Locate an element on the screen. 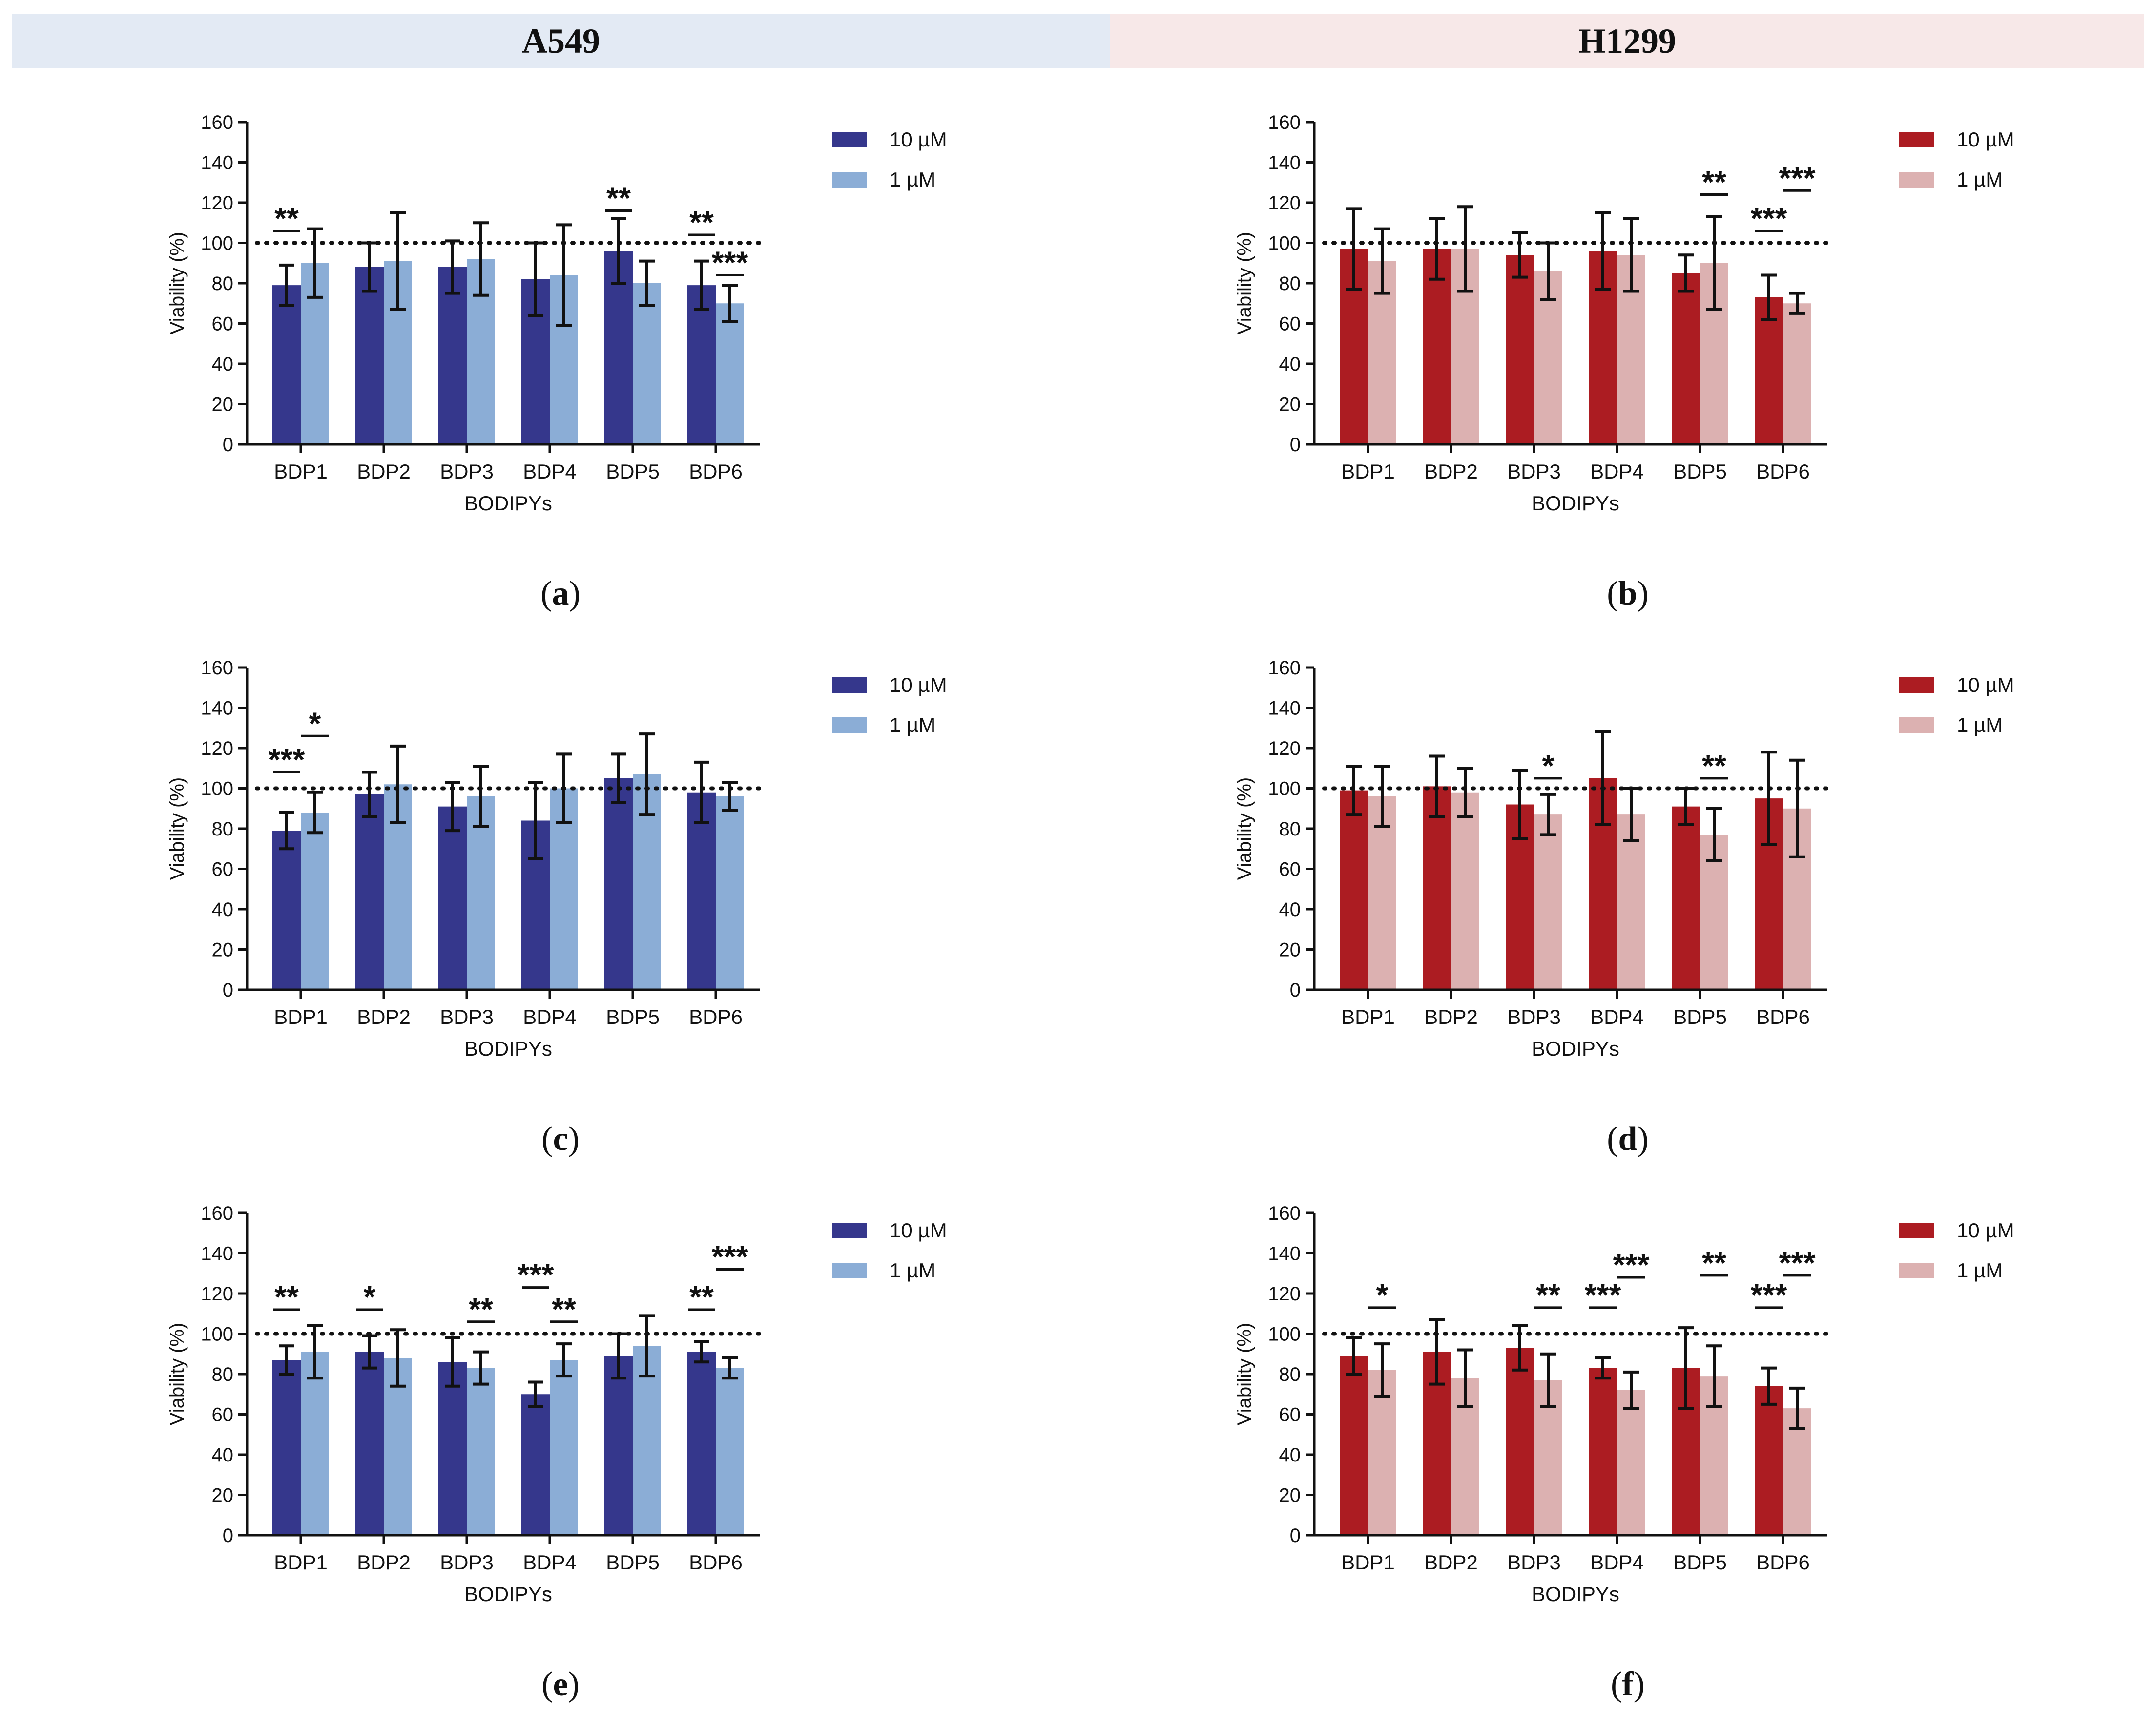  error-bar-bdp3-series2 is located at coordinates (481, 1368).